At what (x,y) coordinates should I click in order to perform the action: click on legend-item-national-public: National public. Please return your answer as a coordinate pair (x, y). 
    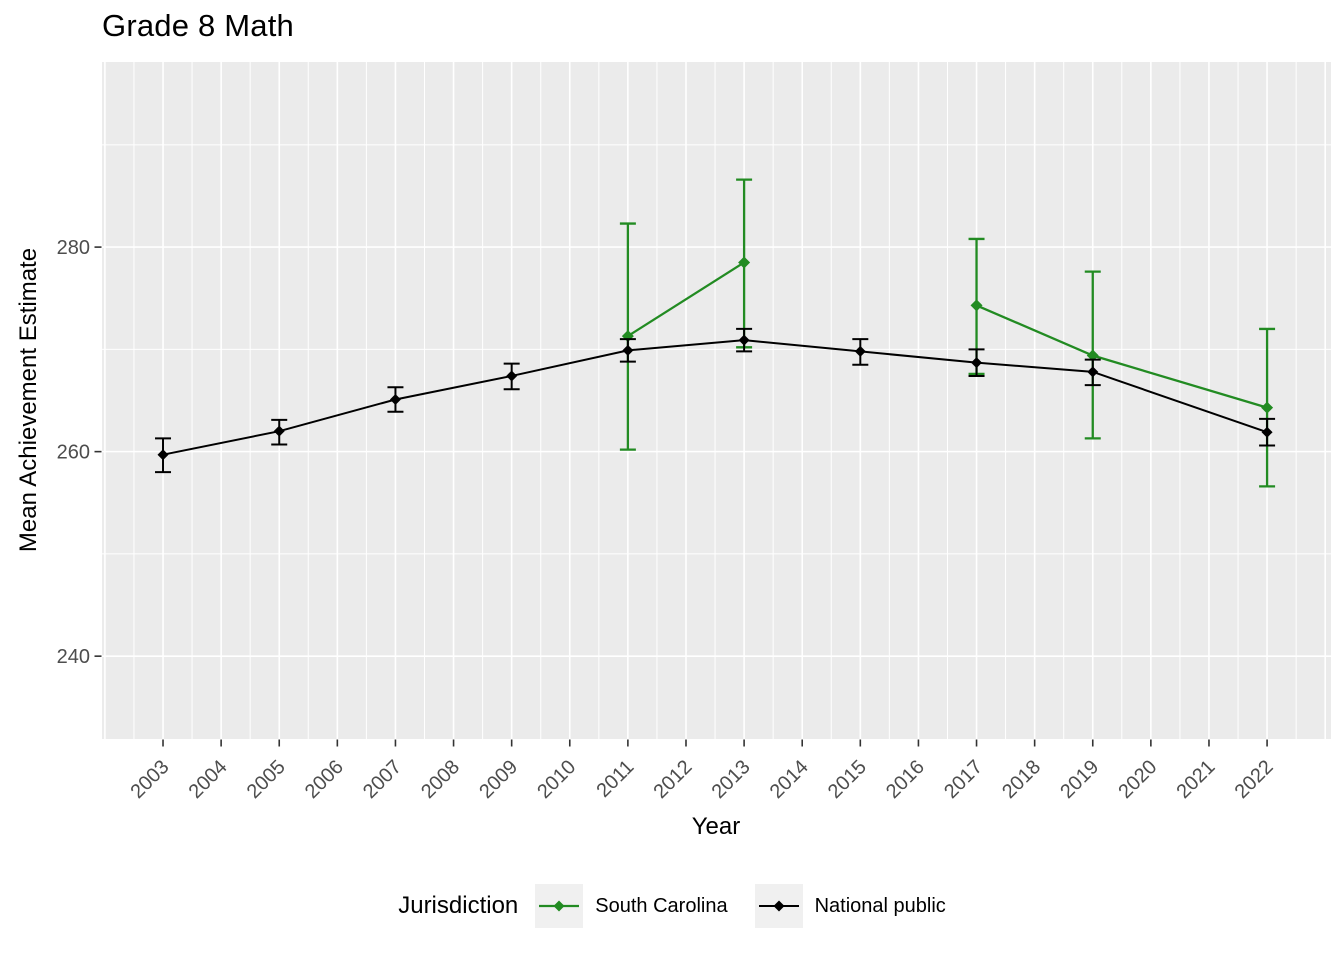
    Looking at the image, I should click on (850, 906).